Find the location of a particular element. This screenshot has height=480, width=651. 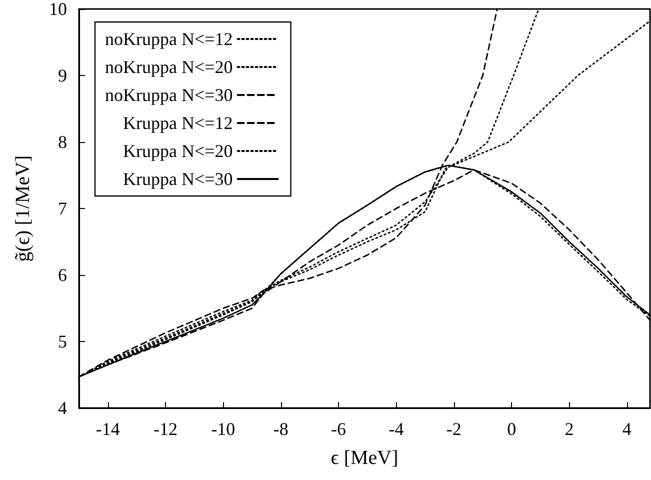

legend-label: Kruppa N<=30 is located at coordinates (177, 179).